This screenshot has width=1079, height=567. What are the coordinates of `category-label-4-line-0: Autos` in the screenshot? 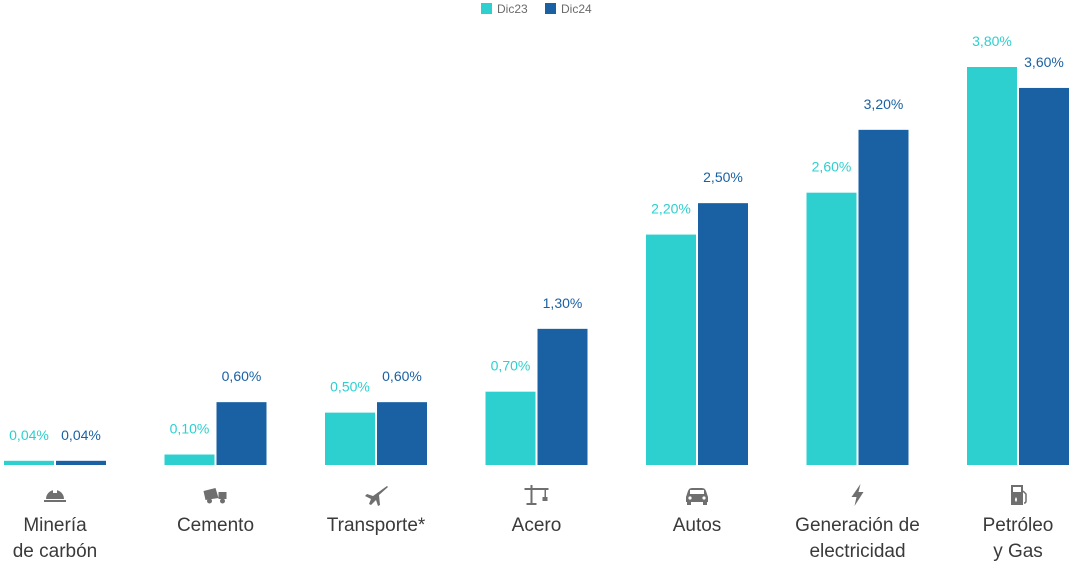 It's located at (697, 525).